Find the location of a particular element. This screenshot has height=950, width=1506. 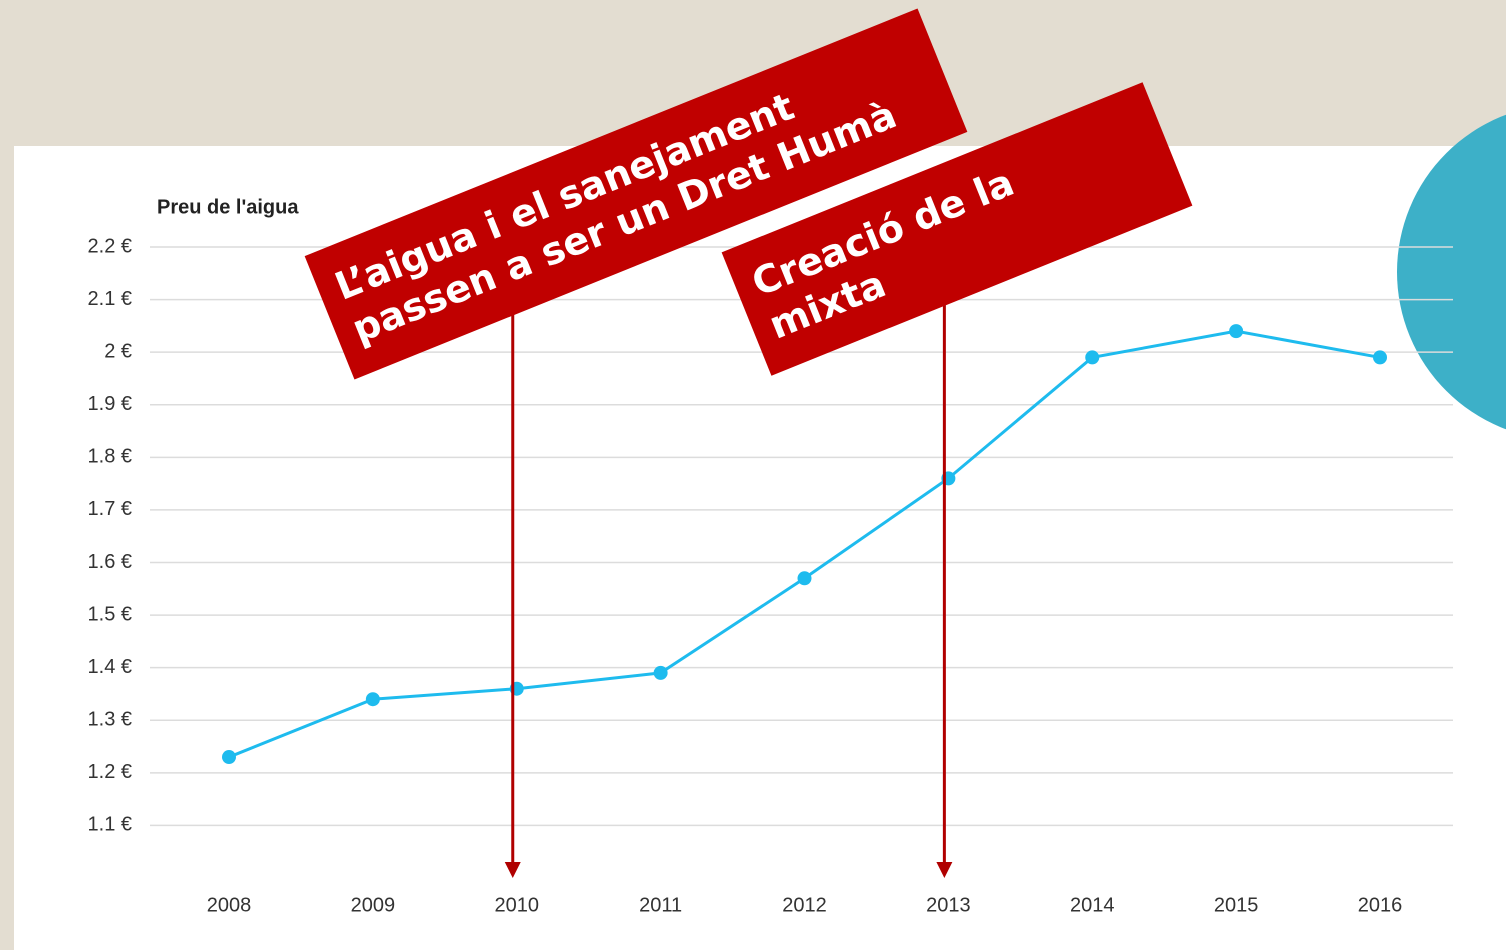

y-tick-label: 1.5 € is located at coordinates (110, 614).